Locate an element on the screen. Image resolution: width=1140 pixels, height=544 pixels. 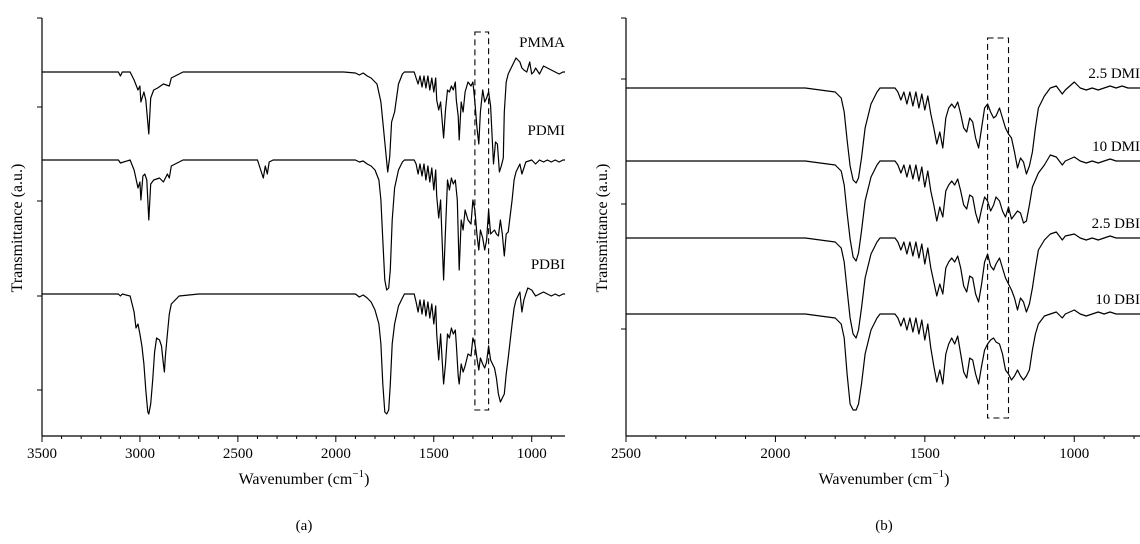
panel-a-x-tick-label: 2500 is located at coordinates (238, 454).